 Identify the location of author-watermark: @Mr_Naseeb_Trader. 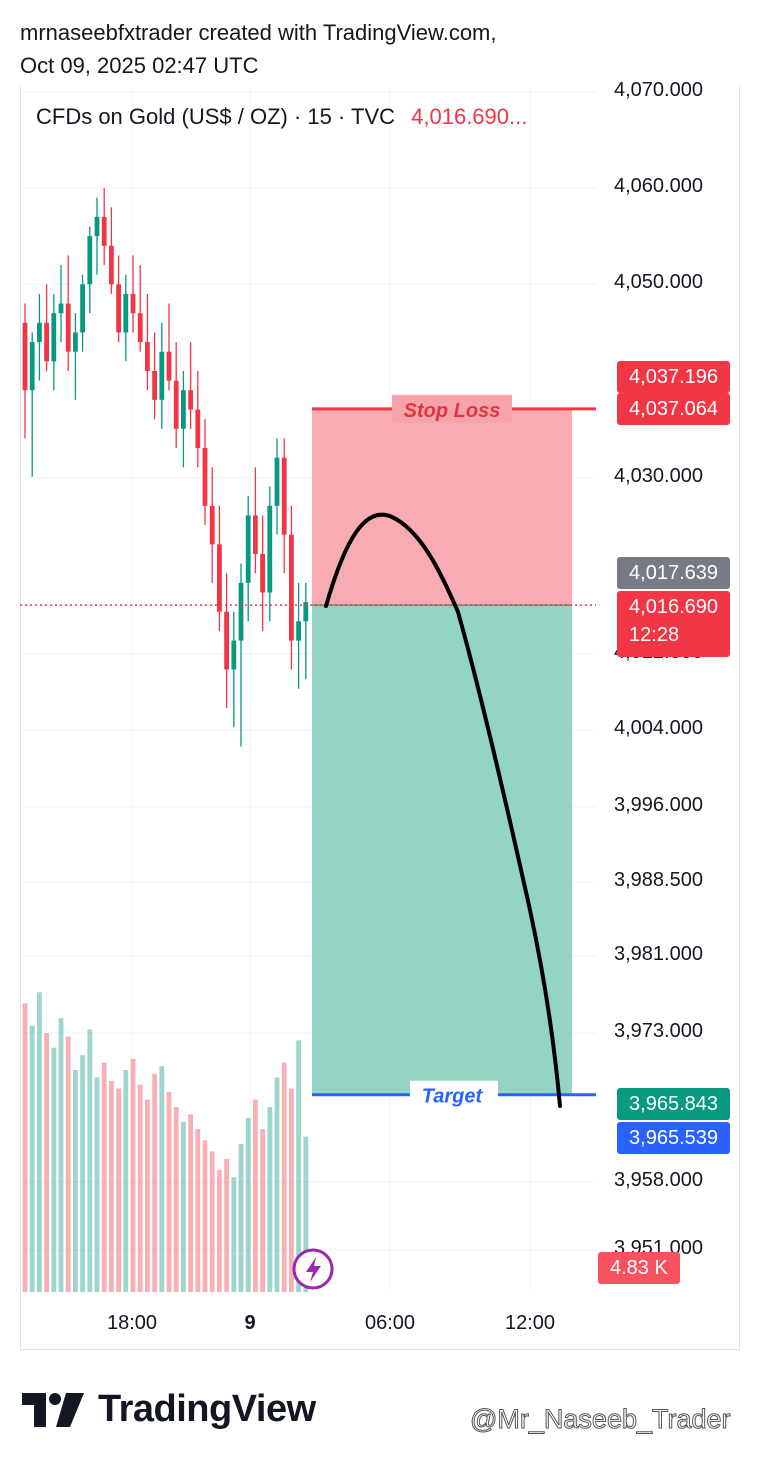
(601, 1419).